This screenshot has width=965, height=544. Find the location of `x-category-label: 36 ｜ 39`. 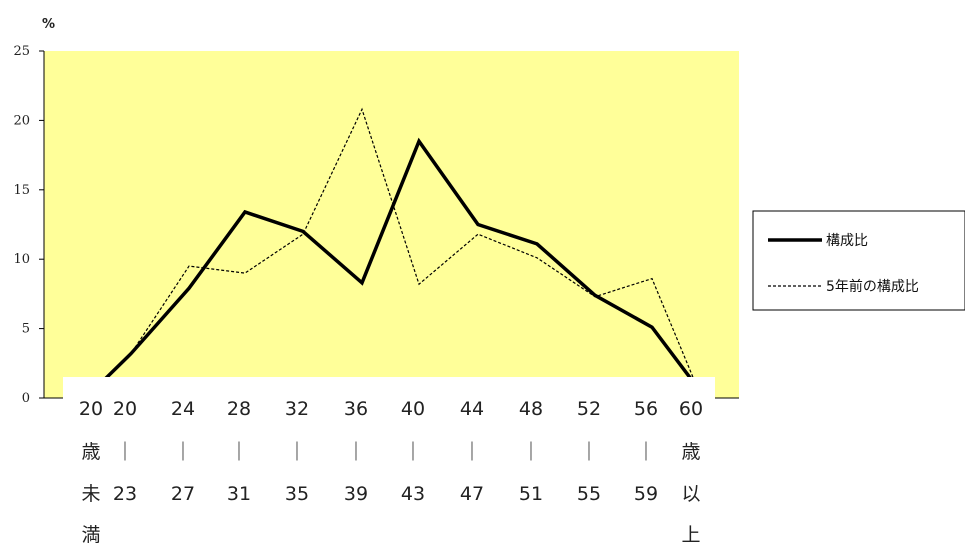

x-category-label: 36 ｜ 39 is located at coordinates (356, 451).